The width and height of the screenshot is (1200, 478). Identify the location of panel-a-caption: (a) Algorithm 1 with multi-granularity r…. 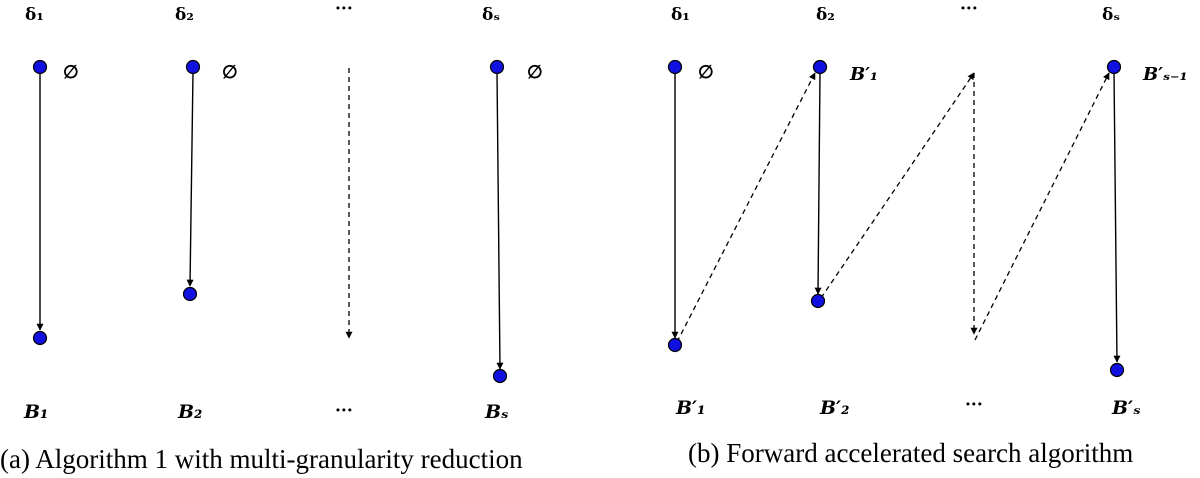
(261, 459).